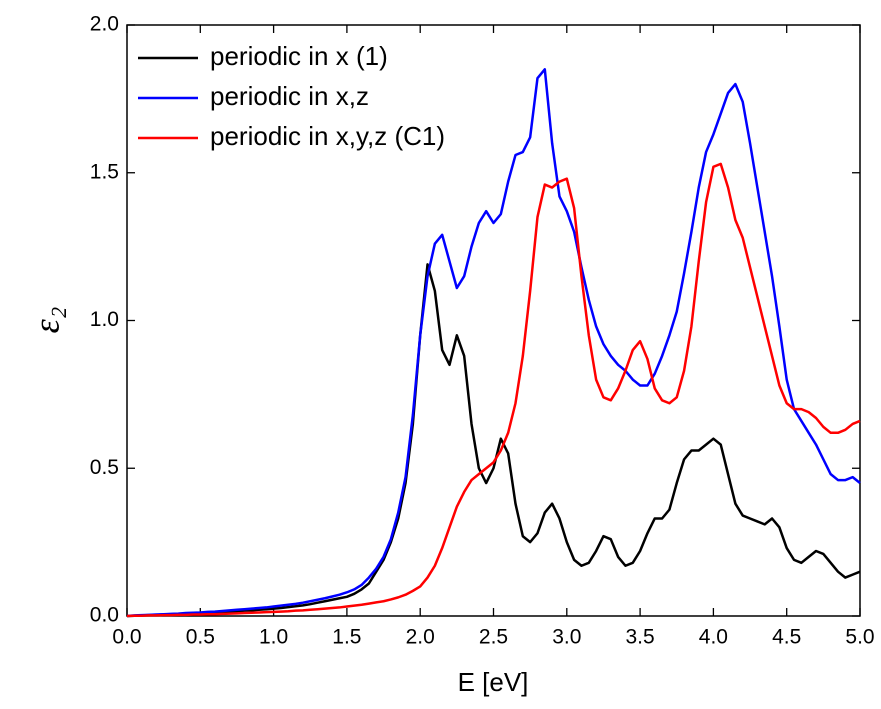 The height and width of the screenshot is (709, 881). Describe the element at coordinates (327, 136) in the screenshot. I see `legend-label: periodic in x,y,z (C1)` at that location.